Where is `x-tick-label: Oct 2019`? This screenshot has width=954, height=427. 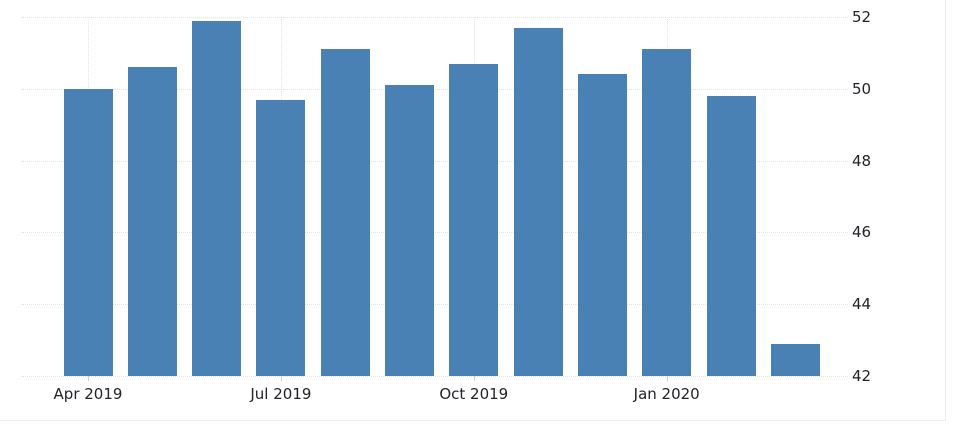
x-tick-label: Oct 2019 is located at coordinates (474, 394).